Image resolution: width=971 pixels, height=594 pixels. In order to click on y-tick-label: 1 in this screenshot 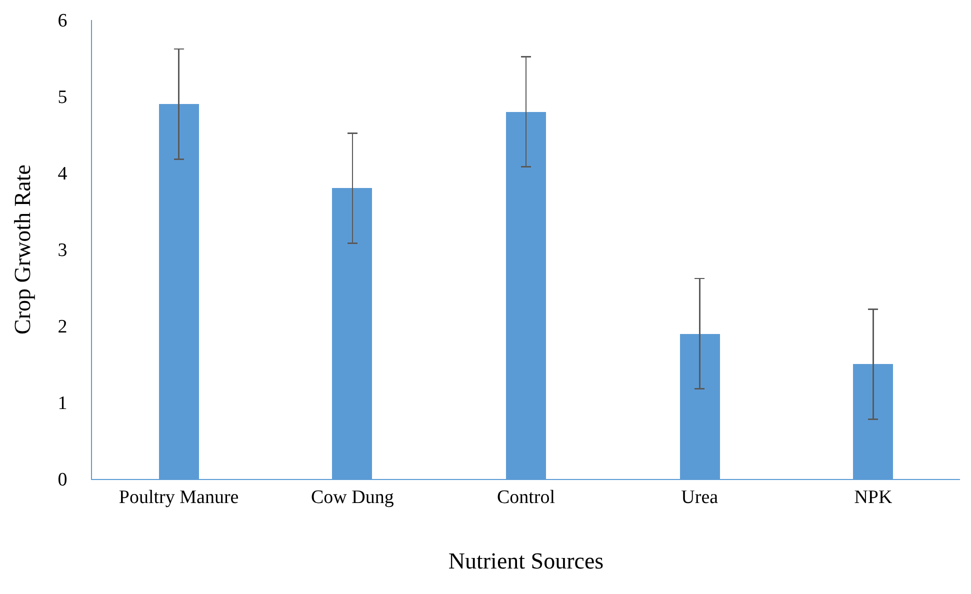, I will do `click(63, 403)`.